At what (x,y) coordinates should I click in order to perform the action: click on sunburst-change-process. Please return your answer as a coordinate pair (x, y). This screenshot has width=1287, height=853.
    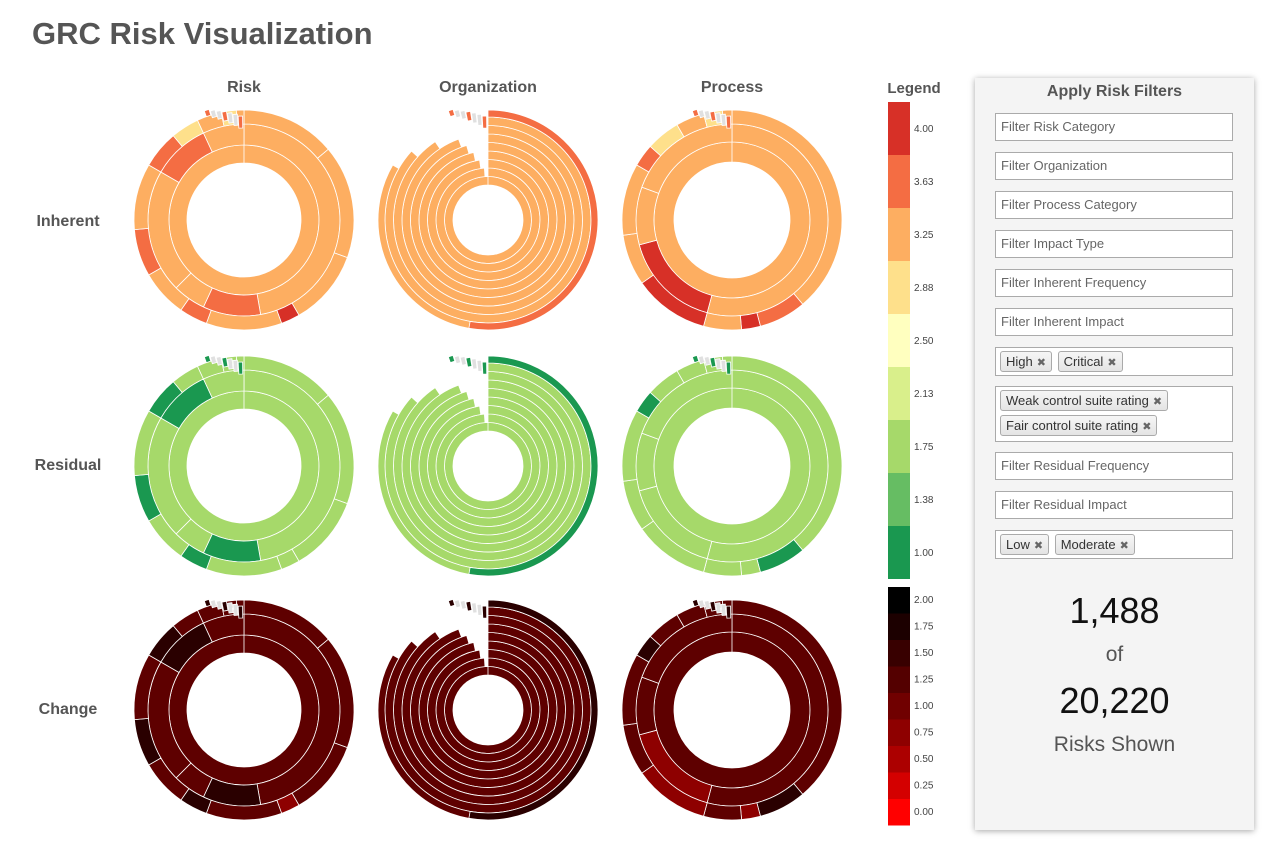
    Looking at the image, I should click on (732, 709).